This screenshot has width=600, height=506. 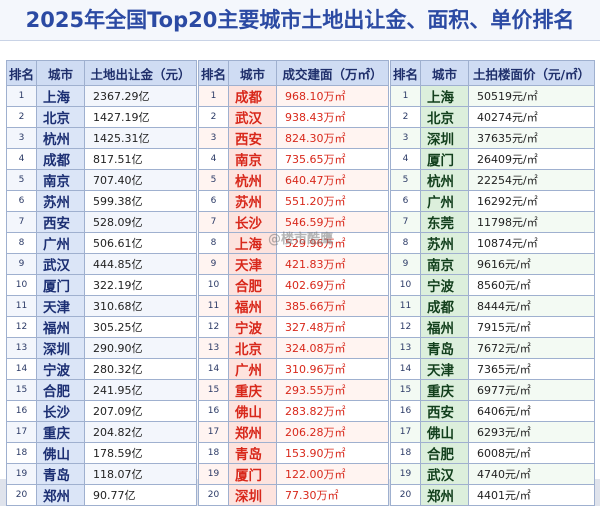 I want to click on table-row: 6 苏州 551.20万㎡, so click(x=293, y=201).